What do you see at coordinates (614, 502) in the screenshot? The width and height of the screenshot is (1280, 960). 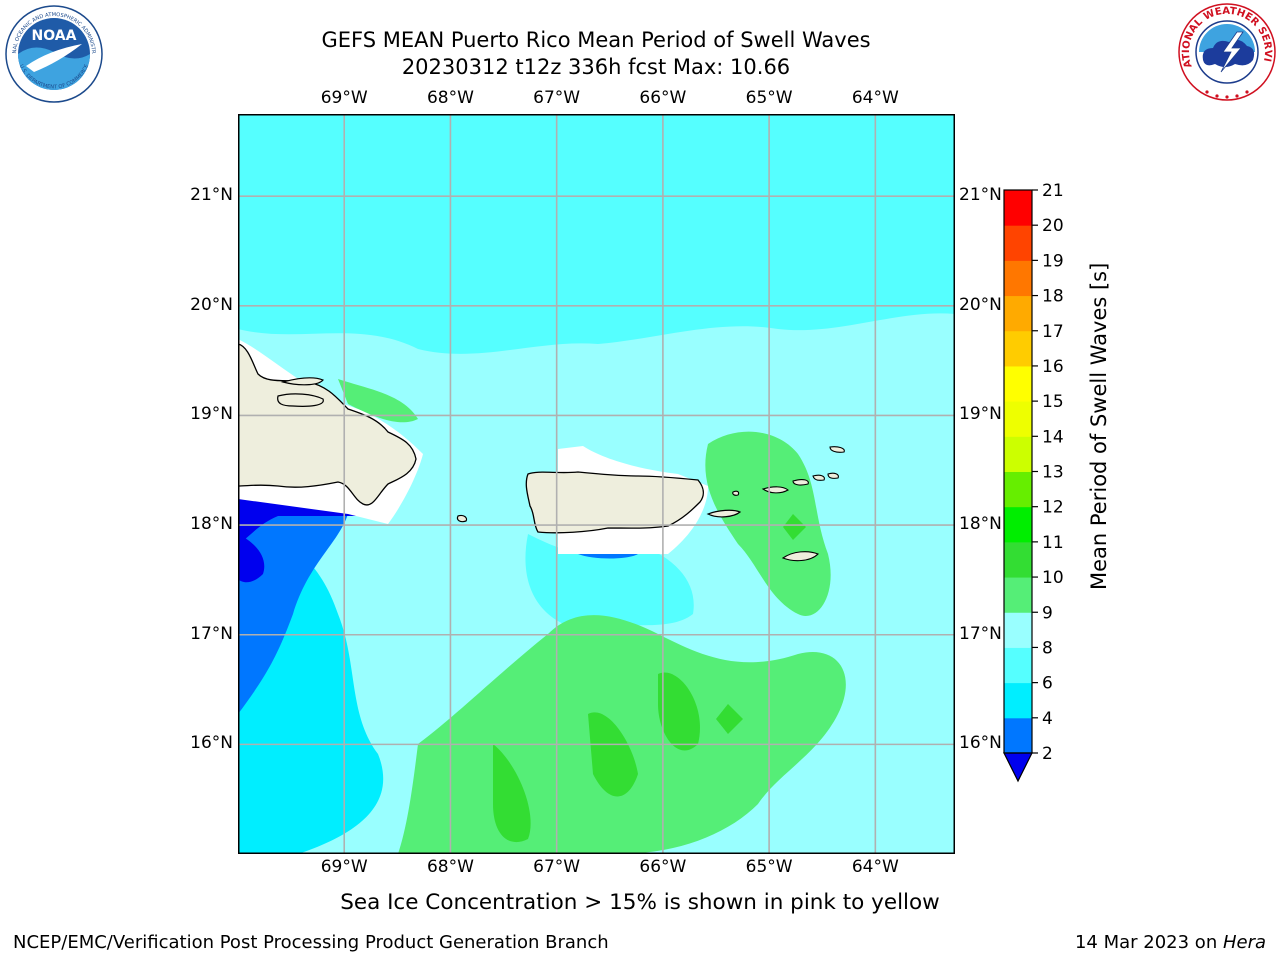 I see `land-puerto-rico` at bounding box center [614, 502].